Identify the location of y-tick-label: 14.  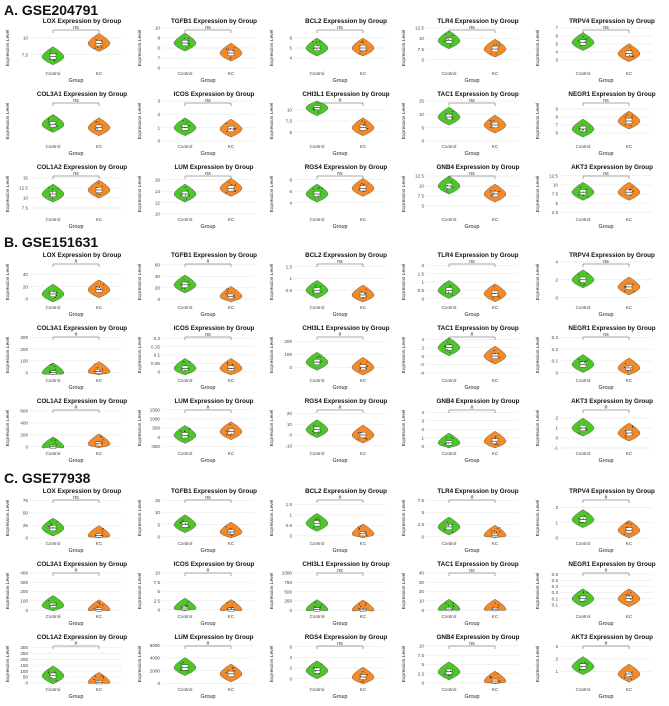
(158, 191).